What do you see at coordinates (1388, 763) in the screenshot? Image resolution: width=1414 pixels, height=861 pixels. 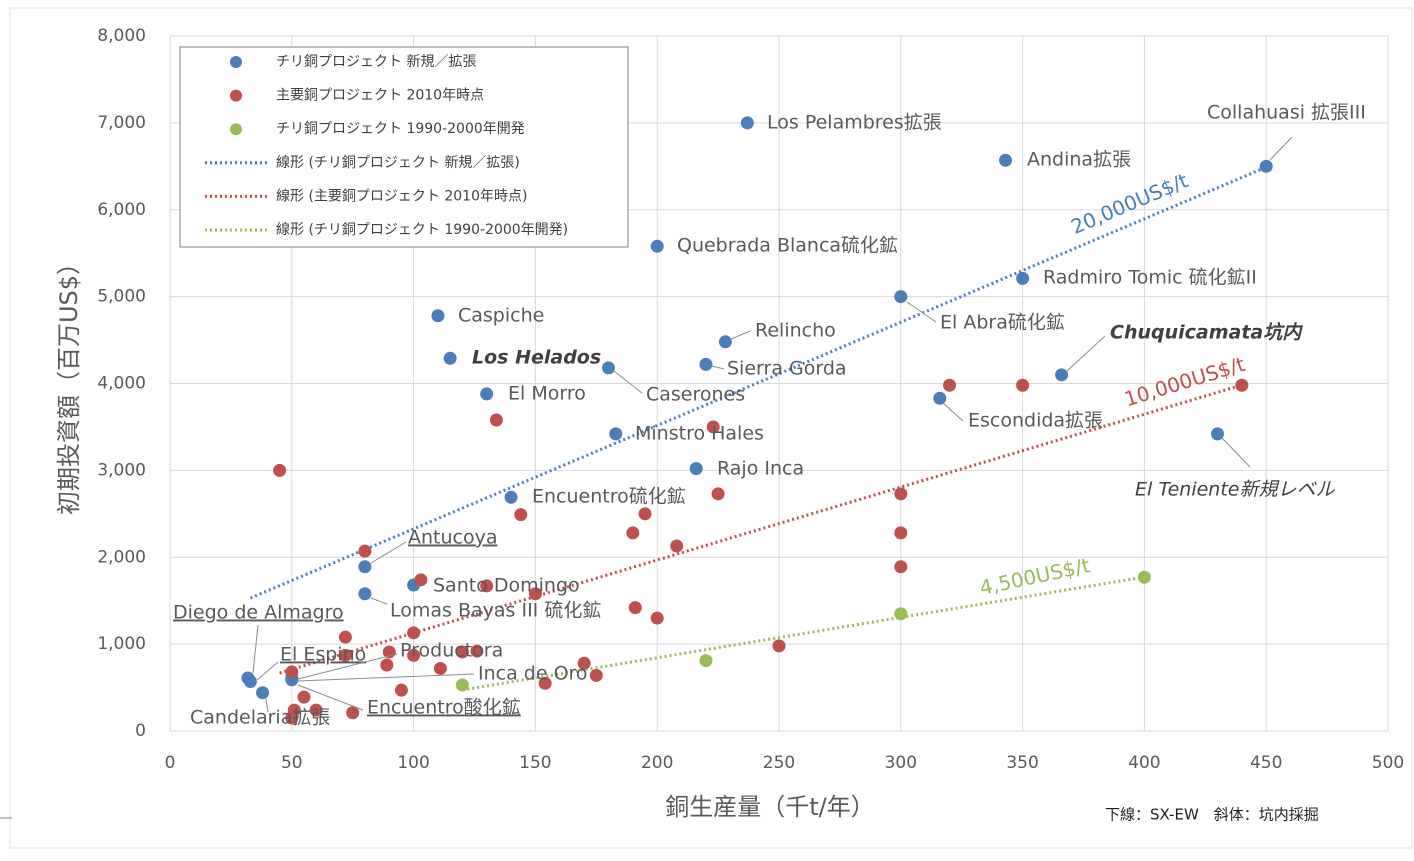 I see `x-tick-label: 500` at bounding box center [1388, 763].